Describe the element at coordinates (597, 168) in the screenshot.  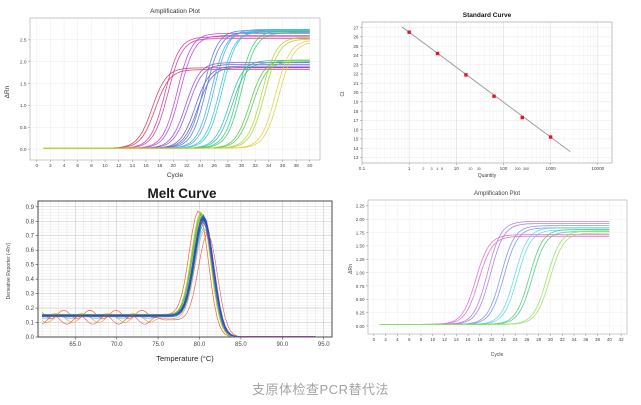
I see `svg-text: 10000` at that location.